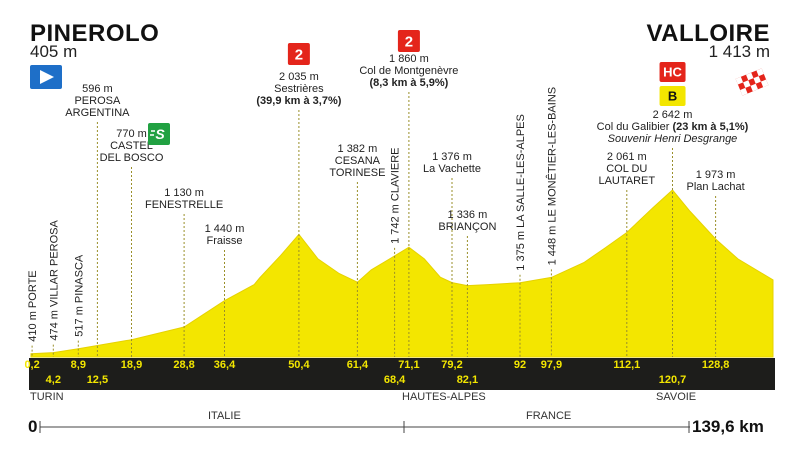  I want to click on hc-galibier-badge-box, so click(672, 72).